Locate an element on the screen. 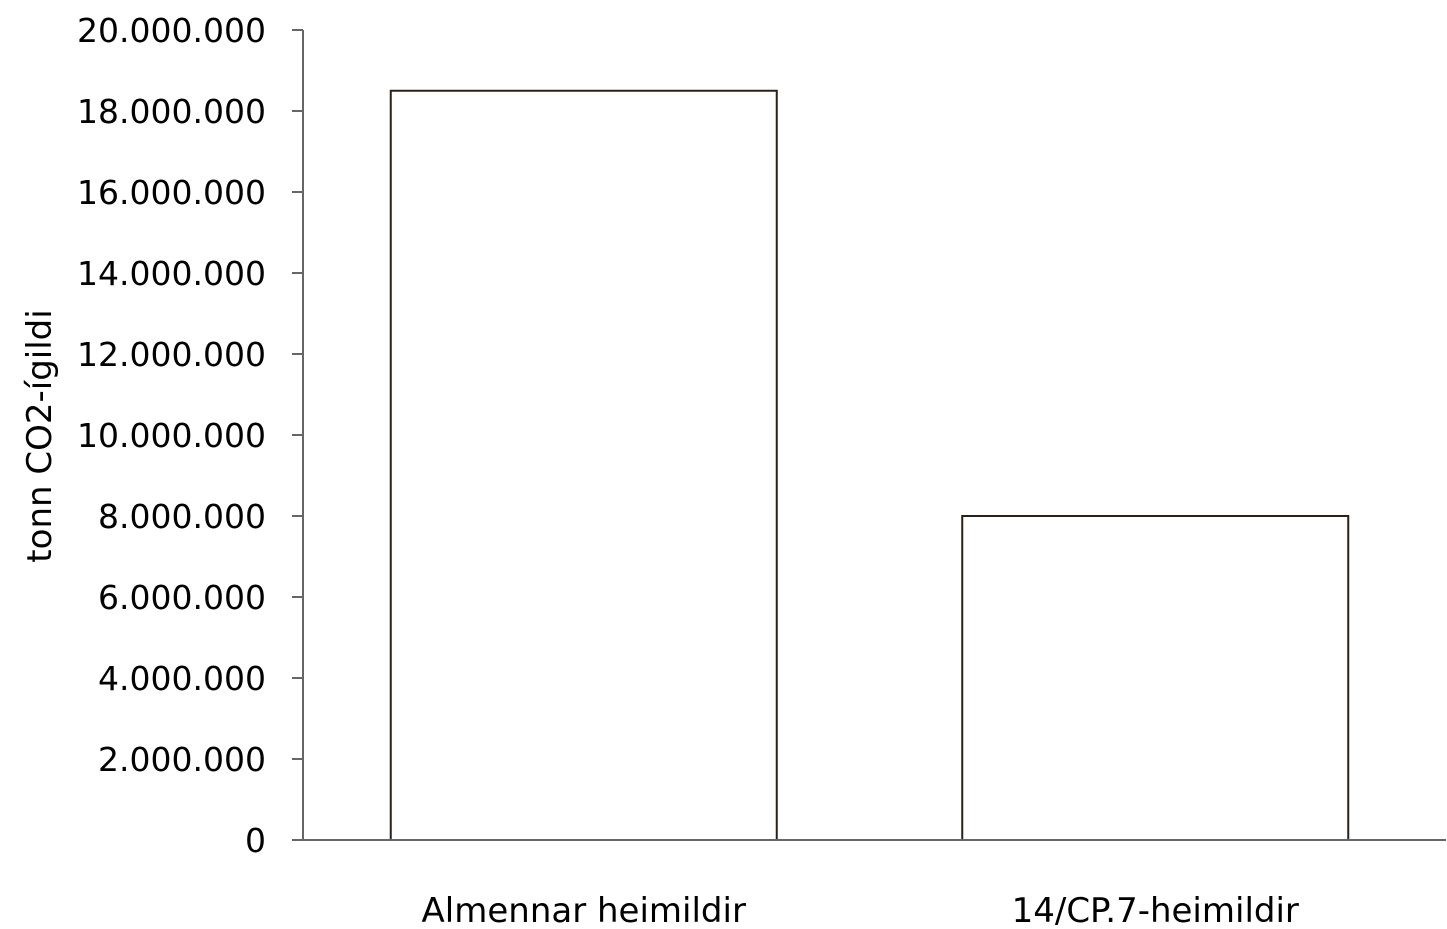 The height and width of the screenshot is (929, 1447). y-tick-label: 0 is located at coordinates (255, 840).